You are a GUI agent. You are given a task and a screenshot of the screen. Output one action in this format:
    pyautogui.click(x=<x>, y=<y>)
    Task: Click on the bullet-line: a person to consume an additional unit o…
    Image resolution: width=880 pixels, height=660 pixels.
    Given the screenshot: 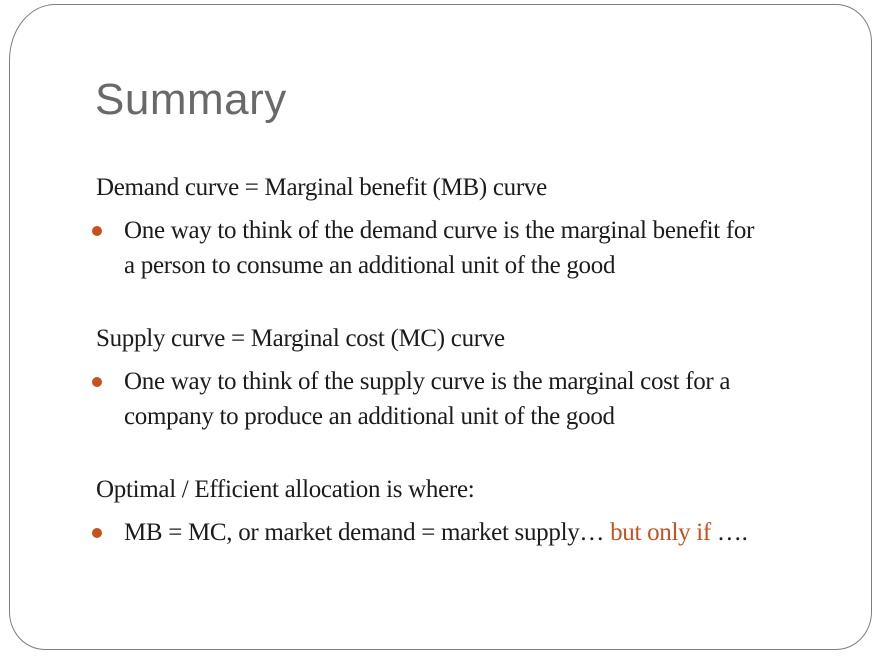 What is the action you would take?
    pyautogui.click(x=370, y=265)
    